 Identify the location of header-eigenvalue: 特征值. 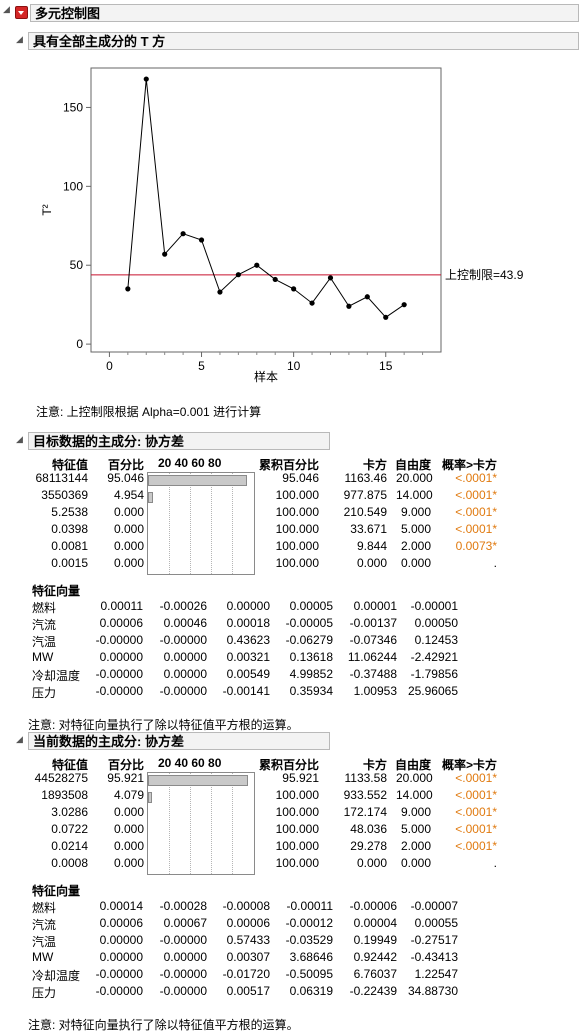
(69, 765).